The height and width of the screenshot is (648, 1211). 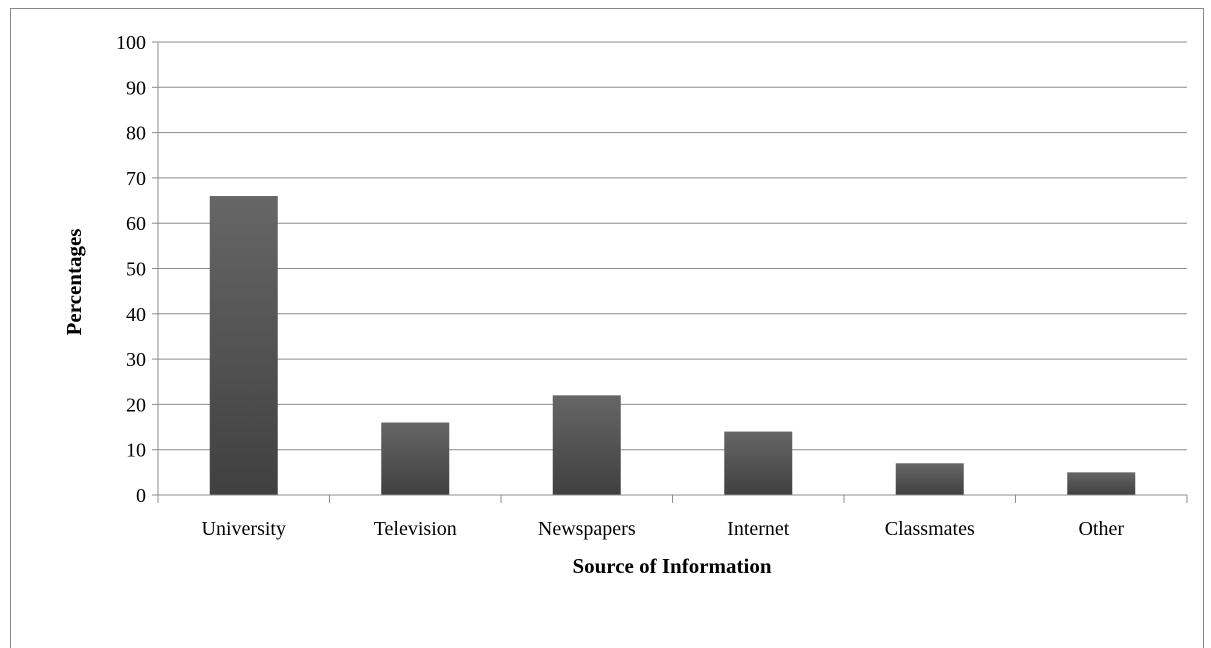 I want to click on y-tick-label: 70, so click(x=136, y=179).